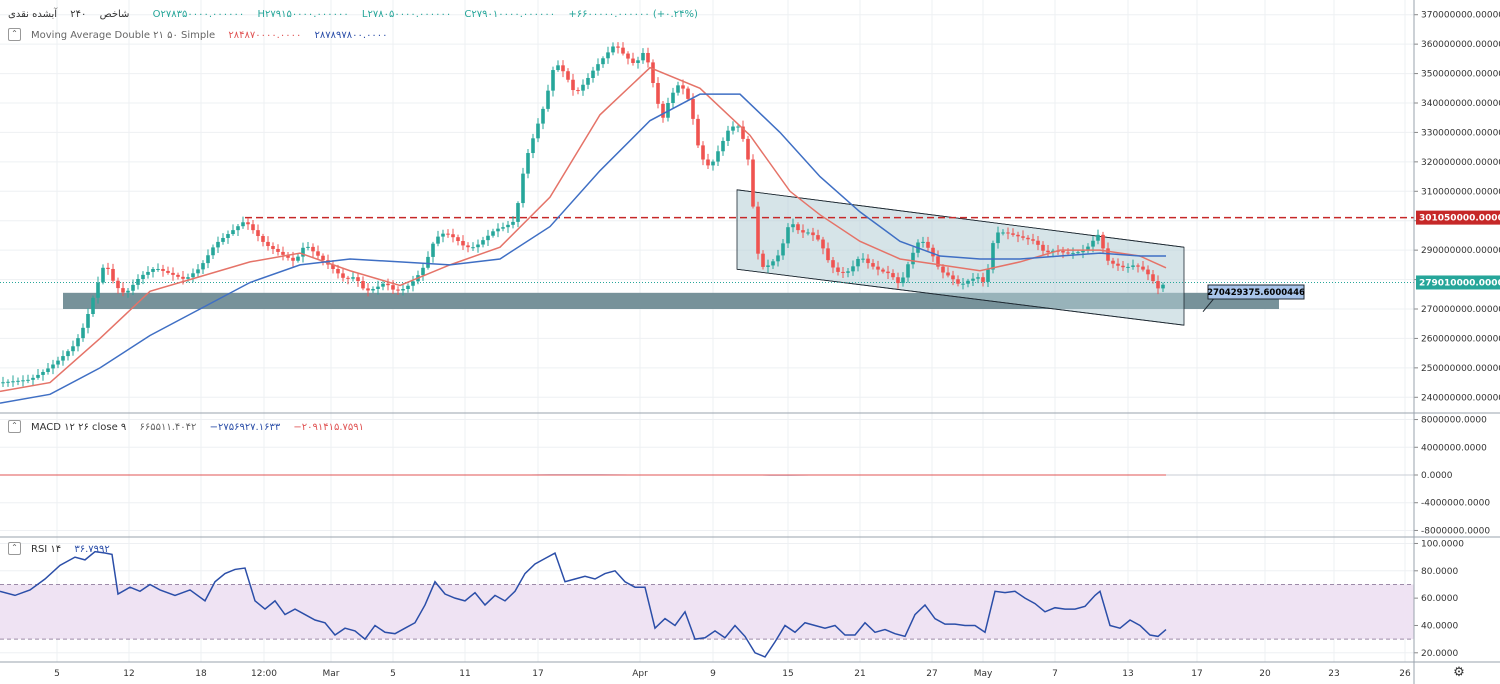 The width and height of the screenshot is (1500, 684). I want to click on channel-upper-line, so click(960, 218).